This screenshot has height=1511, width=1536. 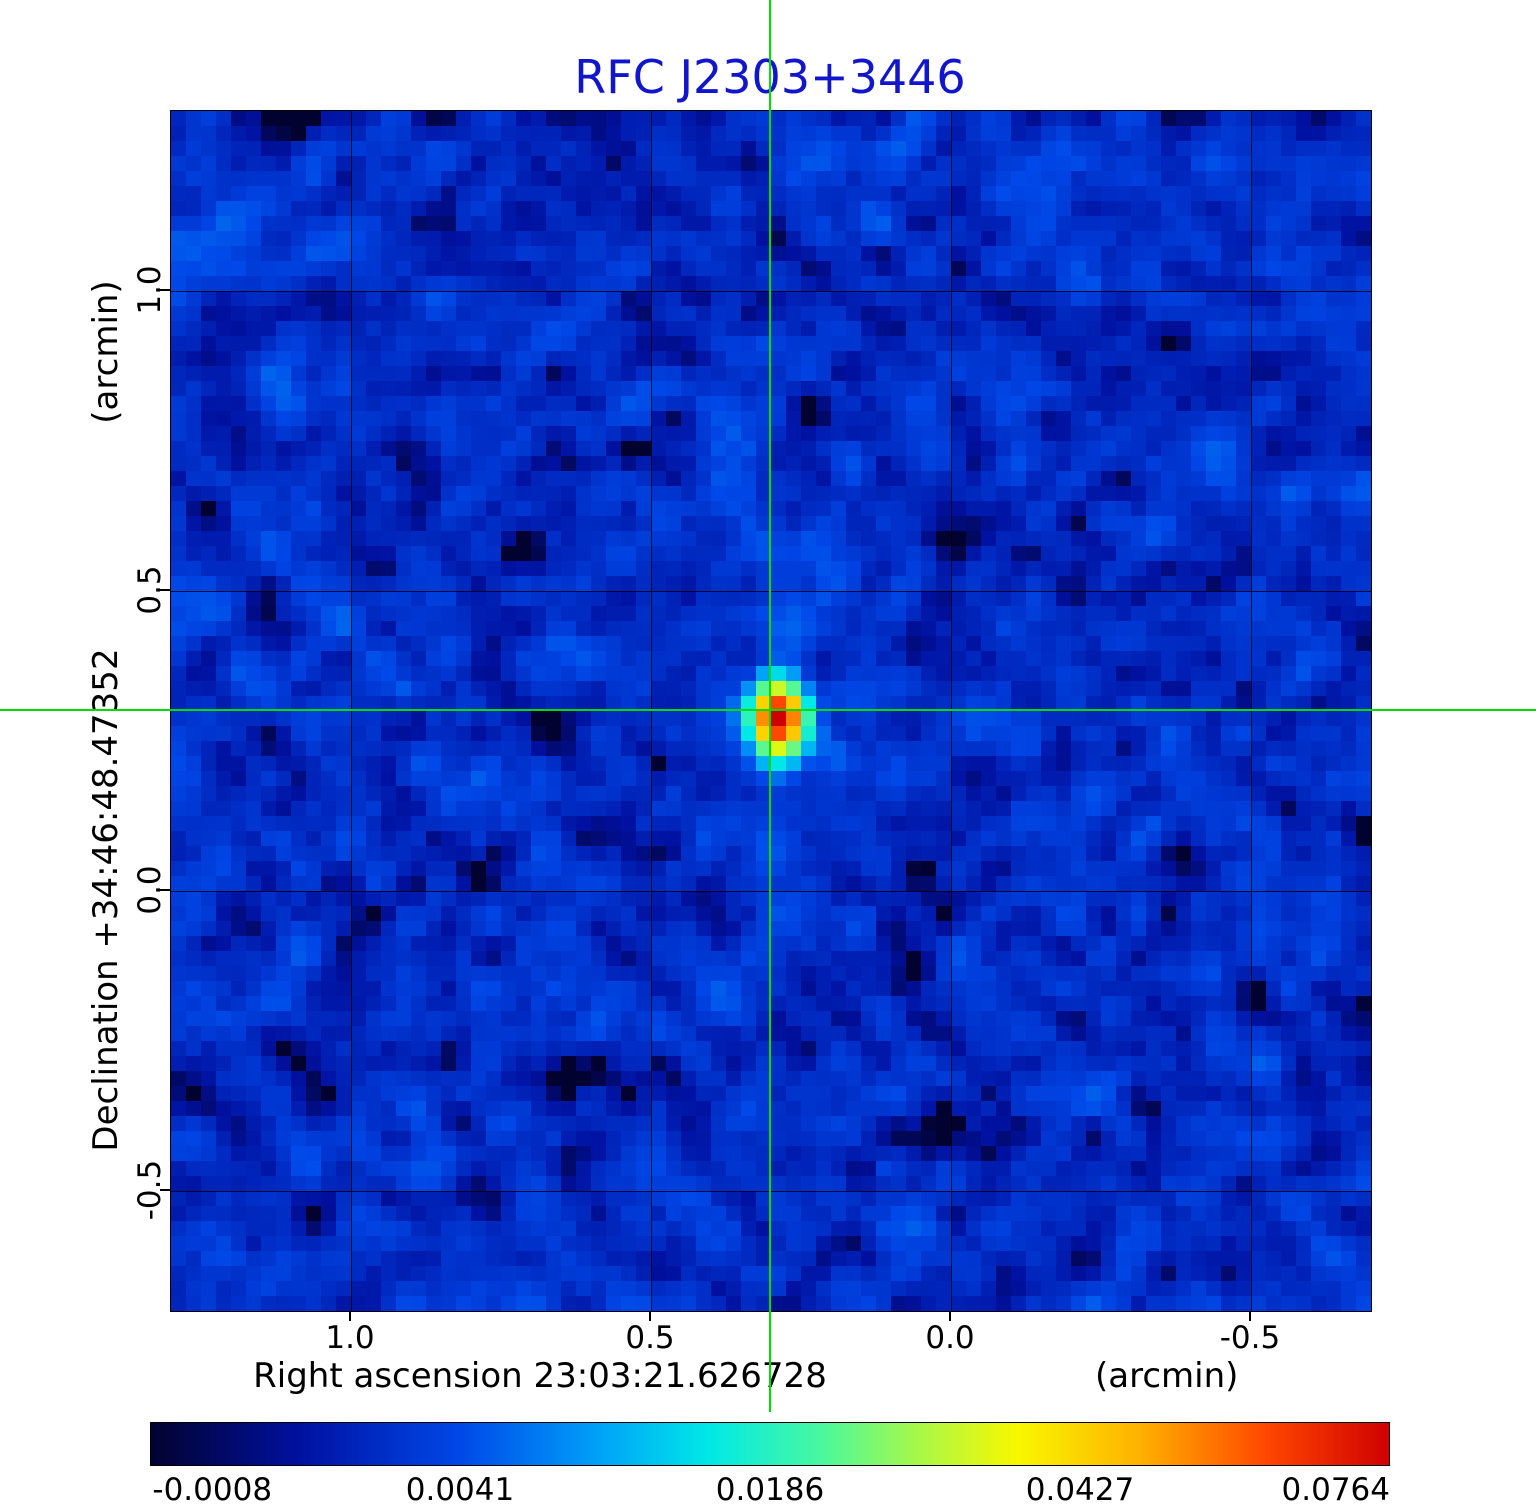 What do you see at coordinates (106, 900) in the screenshot?
I see `y-axis-label: Declination +34:46:48.47352` at bounding box center [106, 900].